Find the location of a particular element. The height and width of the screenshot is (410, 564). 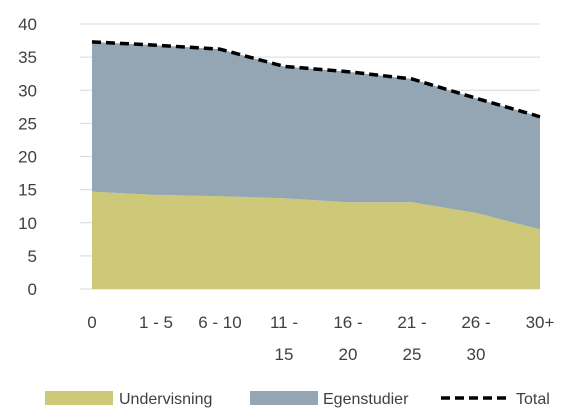

x-tick-label: 30 is located at coordinates (476, 354).